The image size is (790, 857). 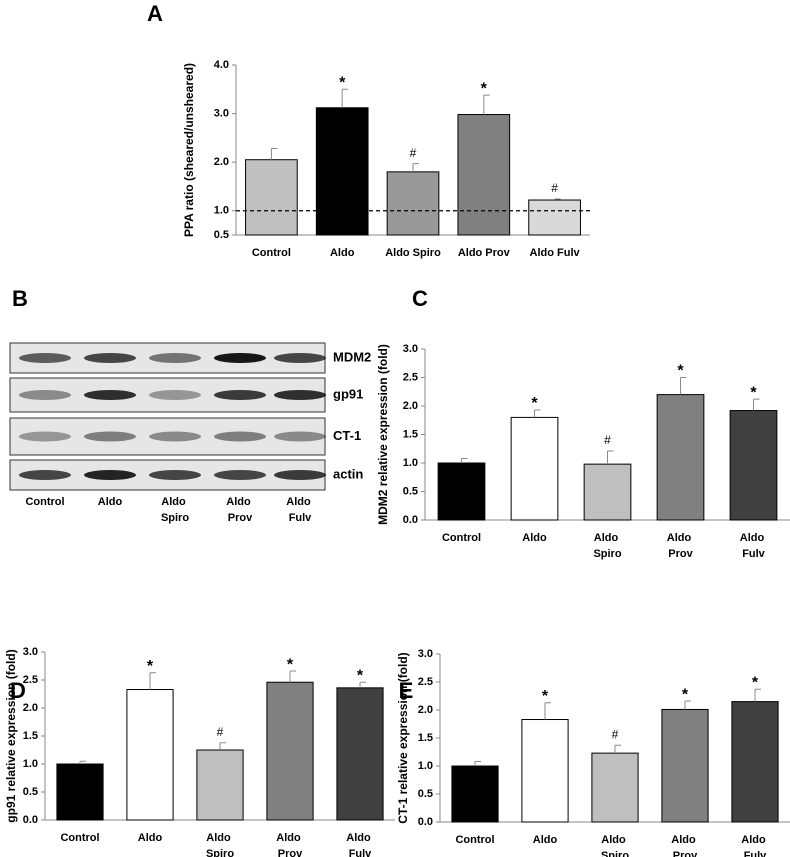 I want to click on panel-label: B, so click(x=20, y=298).